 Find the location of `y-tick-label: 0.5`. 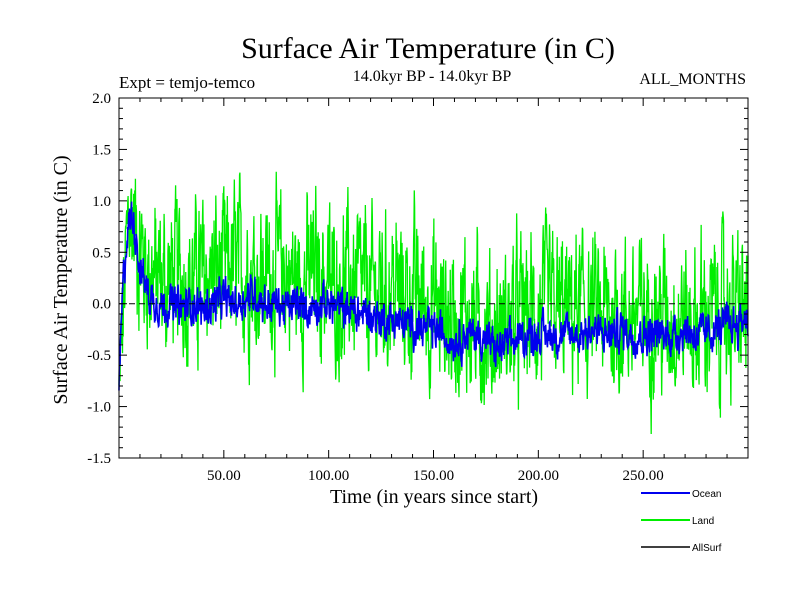

y-tick-label: 0.5 is located at coordinates (101, 253).